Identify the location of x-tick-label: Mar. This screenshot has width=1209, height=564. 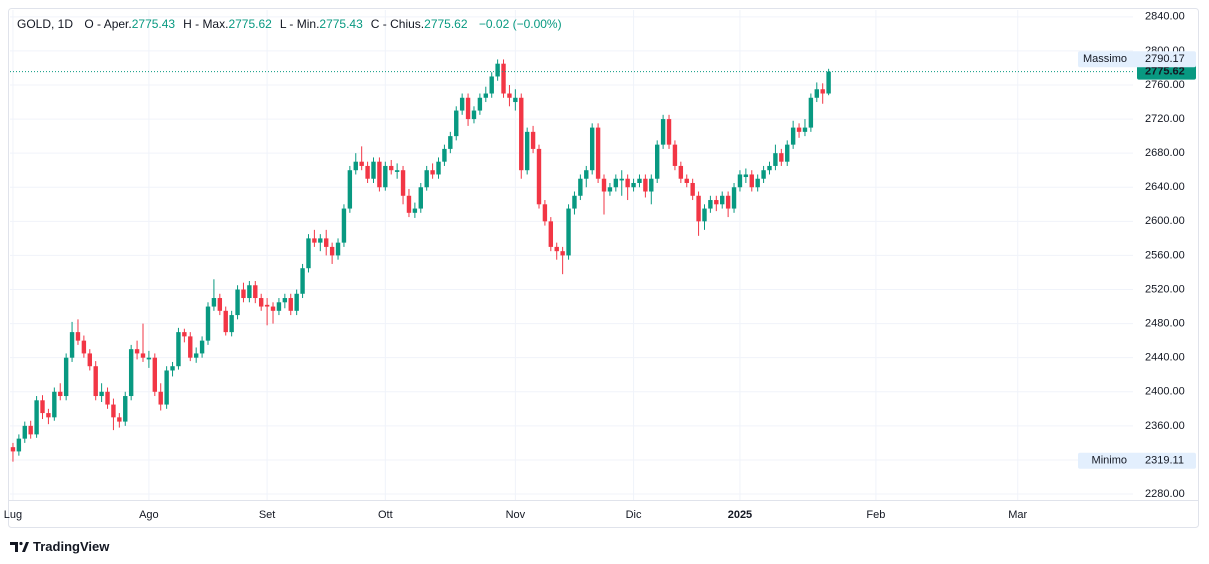
(1017, 515).